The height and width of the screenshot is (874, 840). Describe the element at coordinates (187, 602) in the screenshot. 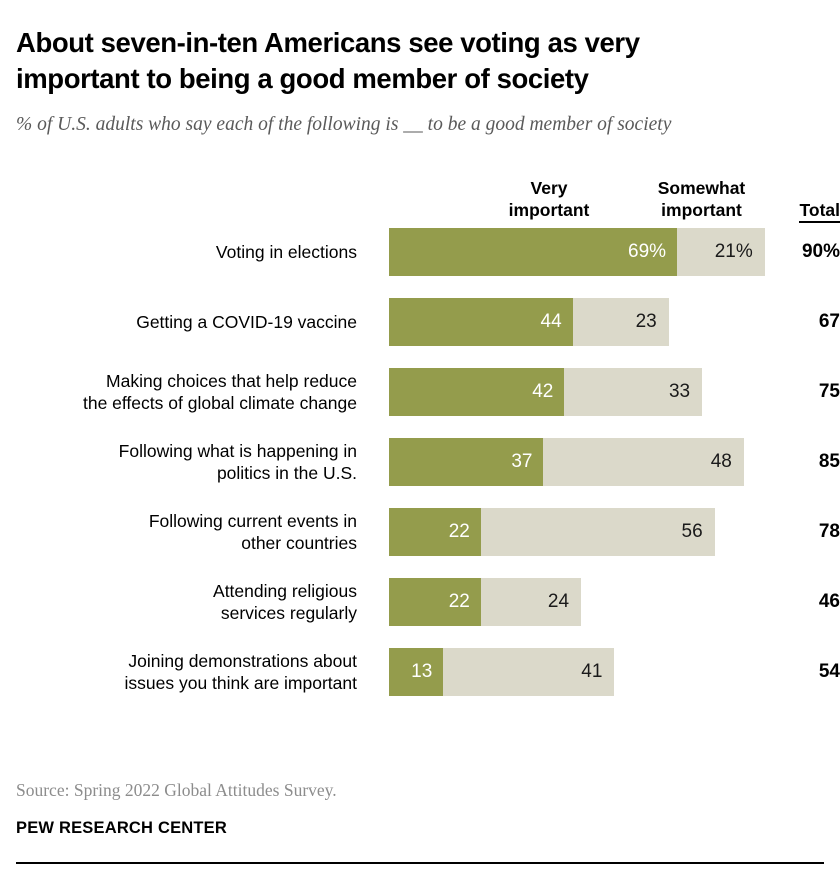

I see `row-category-label: Attending religious services regularly` at that location.